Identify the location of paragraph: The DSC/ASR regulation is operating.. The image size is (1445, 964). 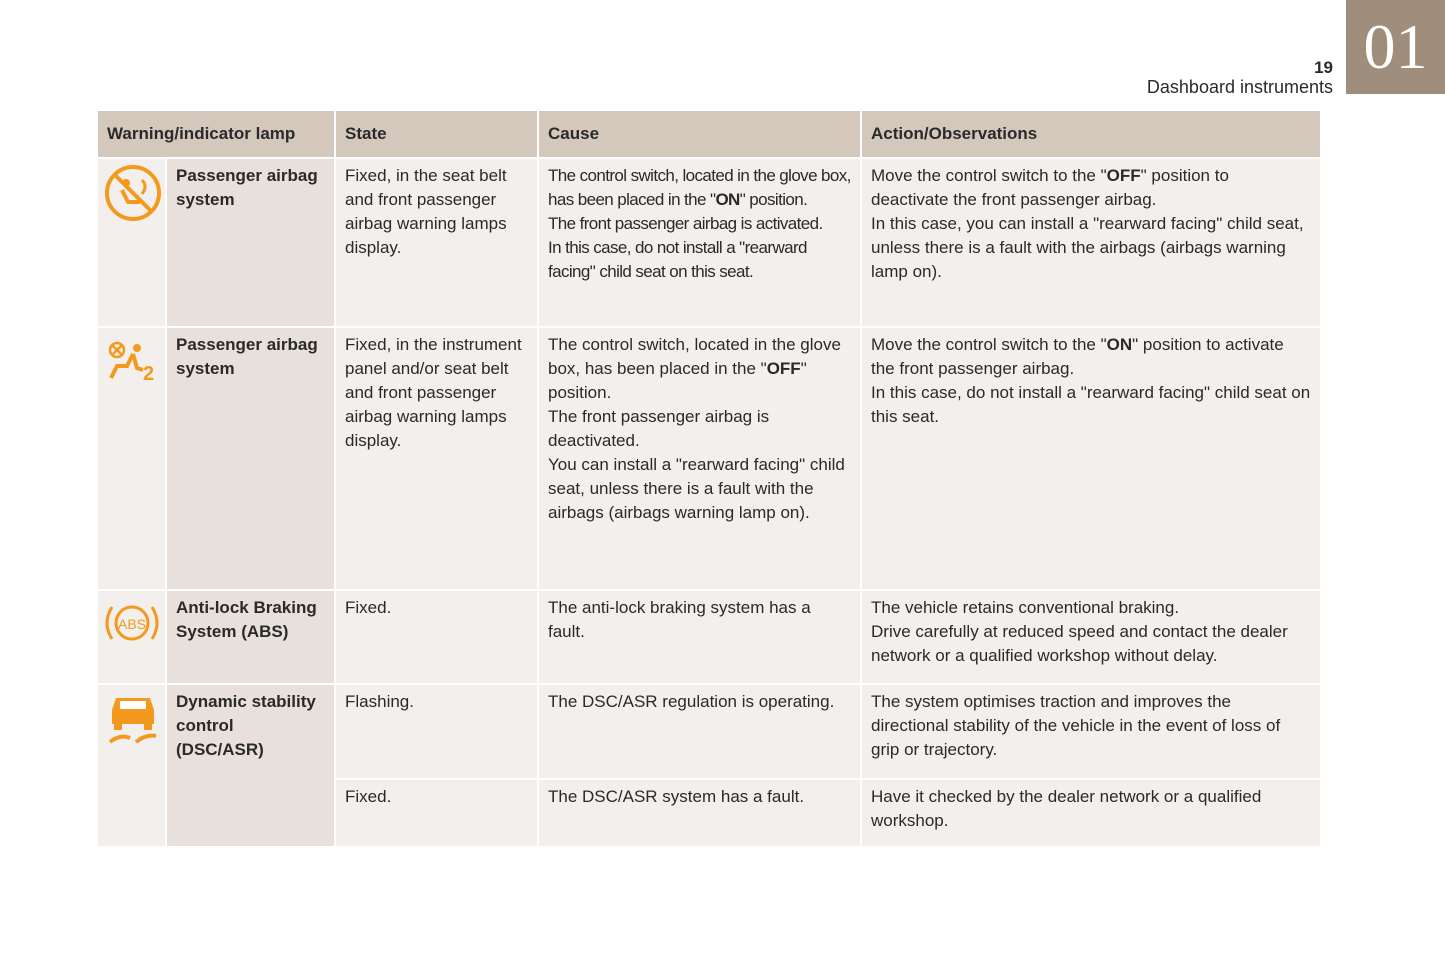
(699, 702).